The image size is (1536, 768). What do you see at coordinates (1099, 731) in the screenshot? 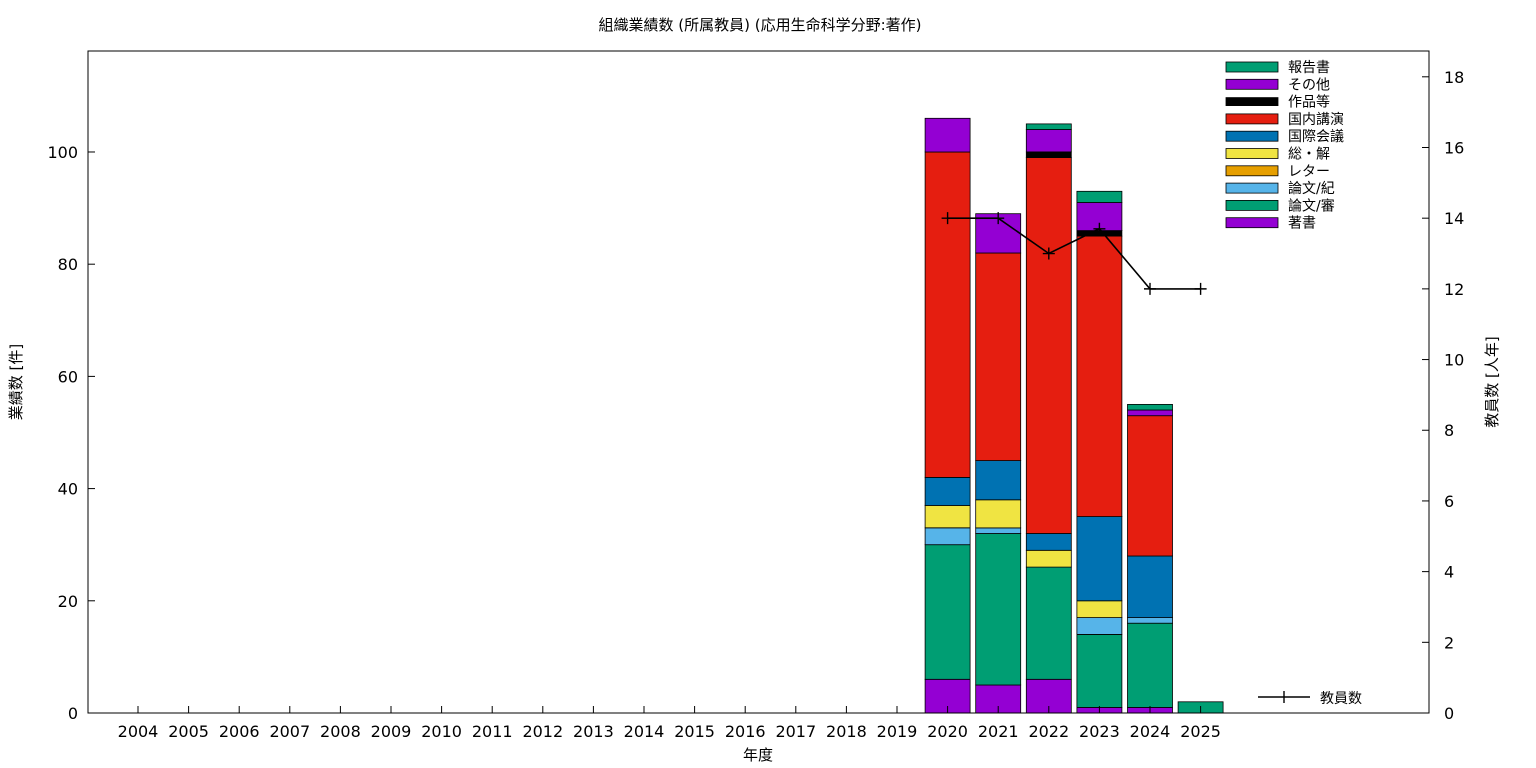
I see `x-tick-label: 2023` at bounding box center [1099, 731].